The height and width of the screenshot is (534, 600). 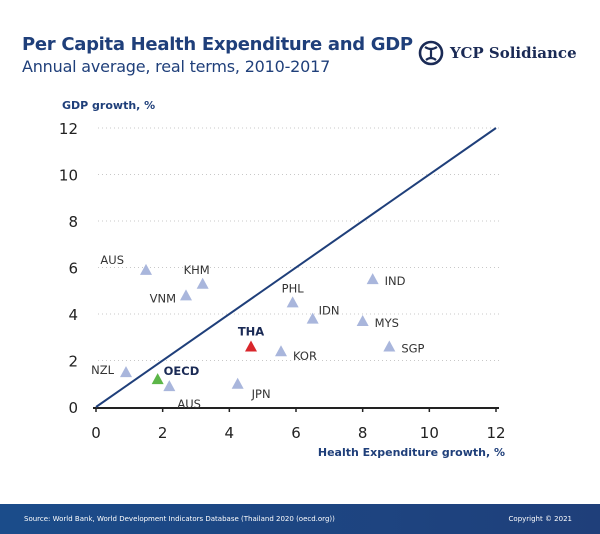 I want to click on x-tick-label: 6, so click(x=296, y=433).